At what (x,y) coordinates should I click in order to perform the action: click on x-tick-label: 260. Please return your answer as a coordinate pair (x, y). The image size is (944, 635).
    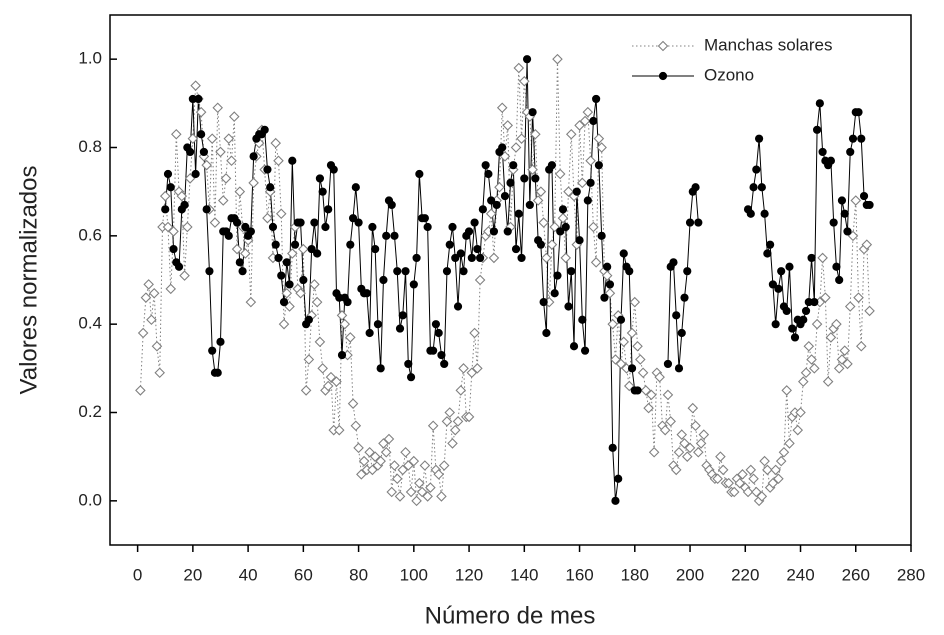
    Looking at the image, I should click on (856, 574).